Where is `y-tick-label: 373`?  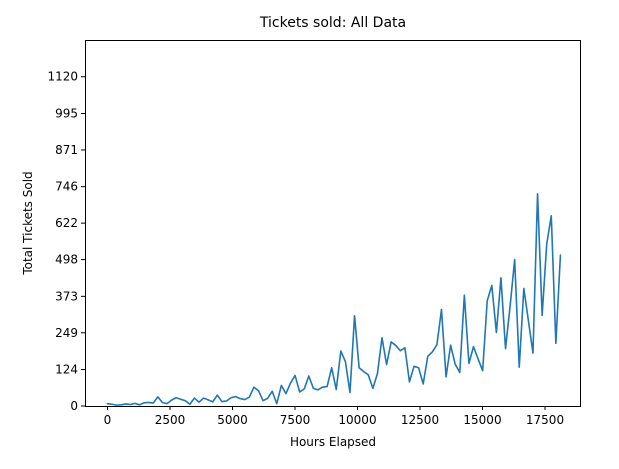
y-tick-label: 373 is located at coordinates (66, 296).